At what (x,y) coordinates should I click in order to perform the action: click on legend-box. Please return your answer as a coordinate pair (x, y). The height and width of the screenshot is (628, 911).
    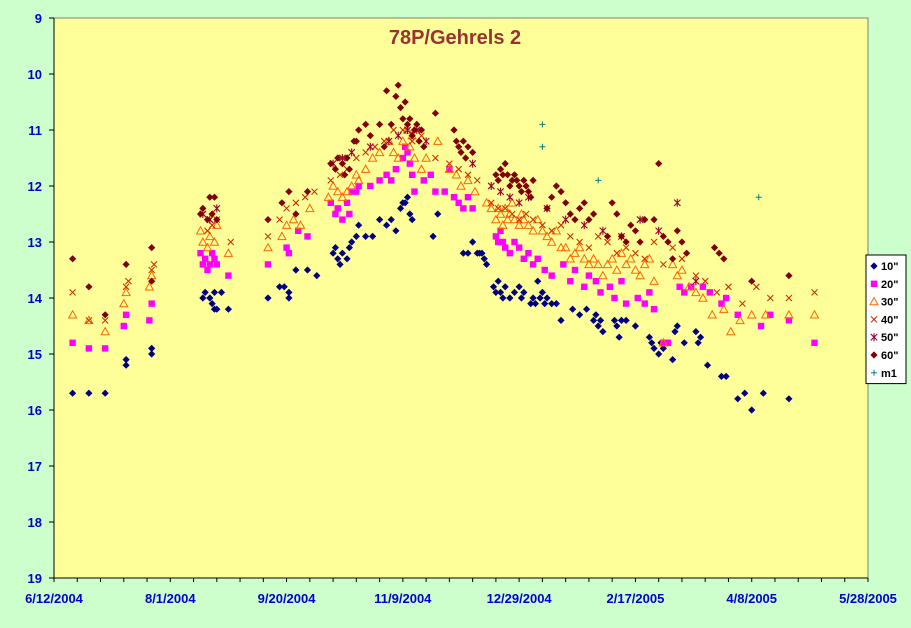
    Looking at the image, I should click on (886, 319).